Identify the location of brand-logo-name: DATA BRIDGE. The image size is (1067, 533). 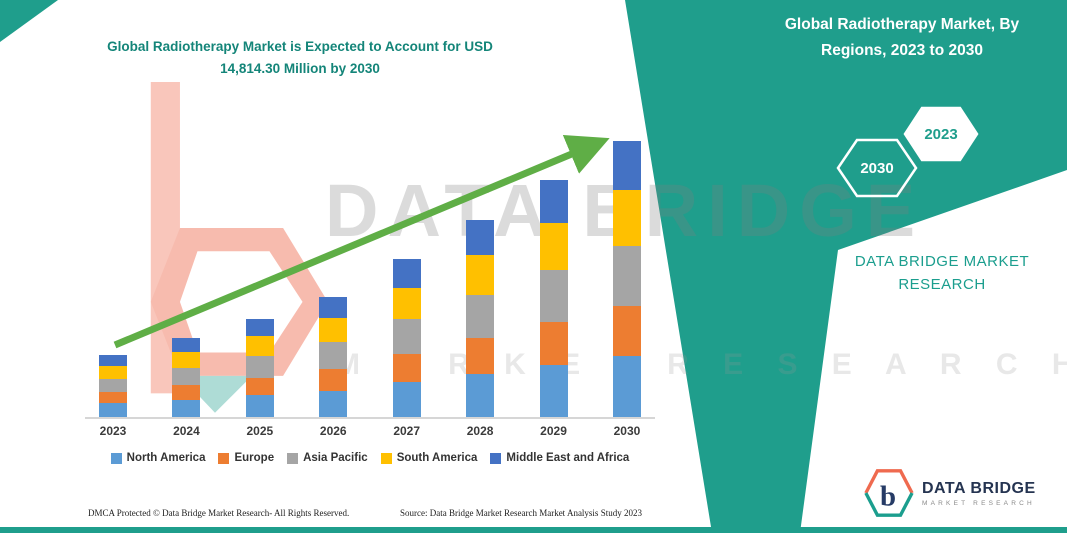
(979, 488).